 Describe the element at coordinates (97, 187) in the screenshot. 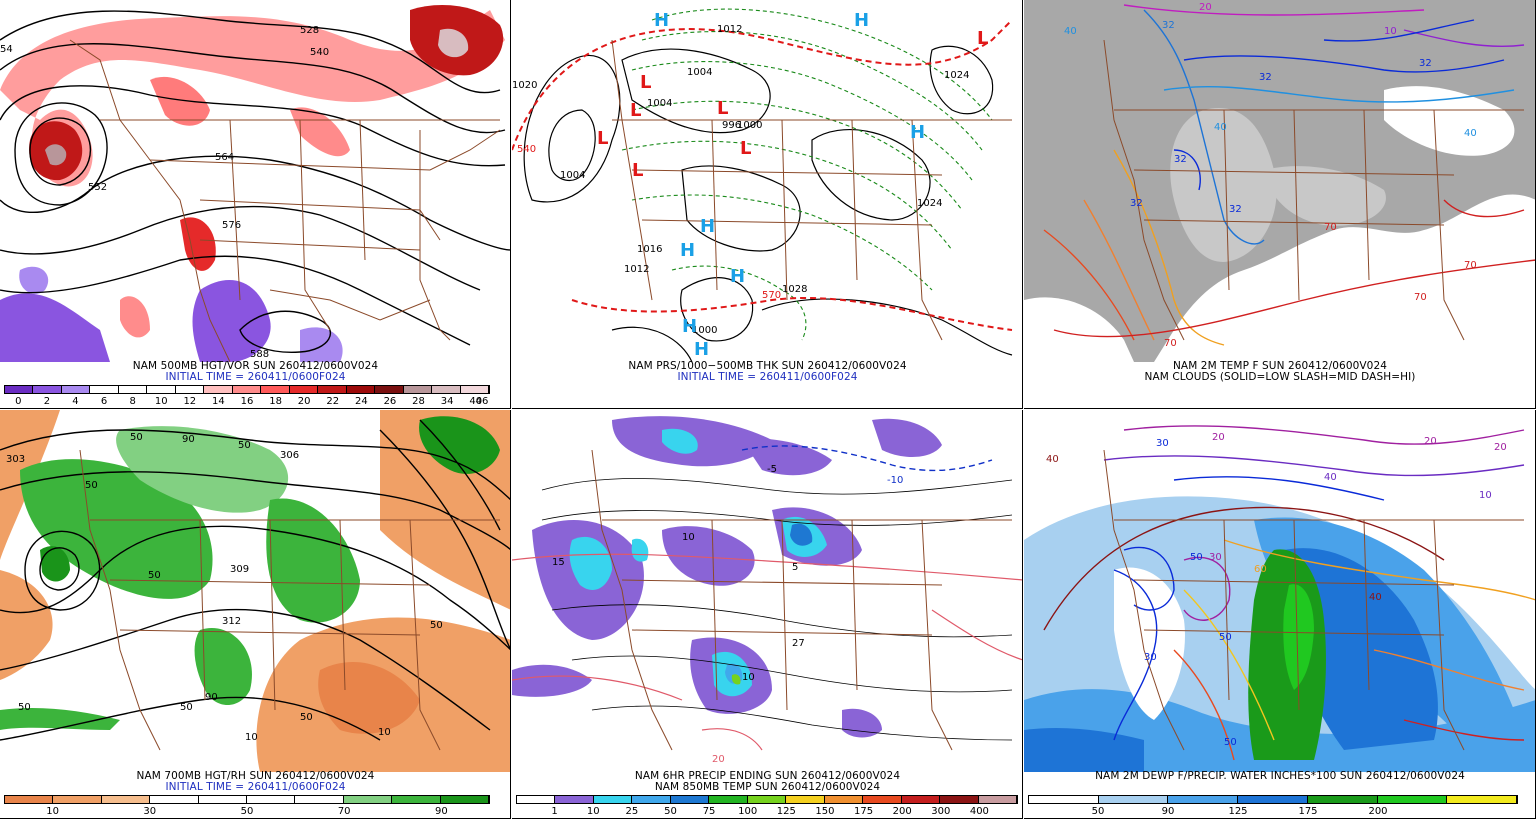

I see `contour-label: 552` at that location.